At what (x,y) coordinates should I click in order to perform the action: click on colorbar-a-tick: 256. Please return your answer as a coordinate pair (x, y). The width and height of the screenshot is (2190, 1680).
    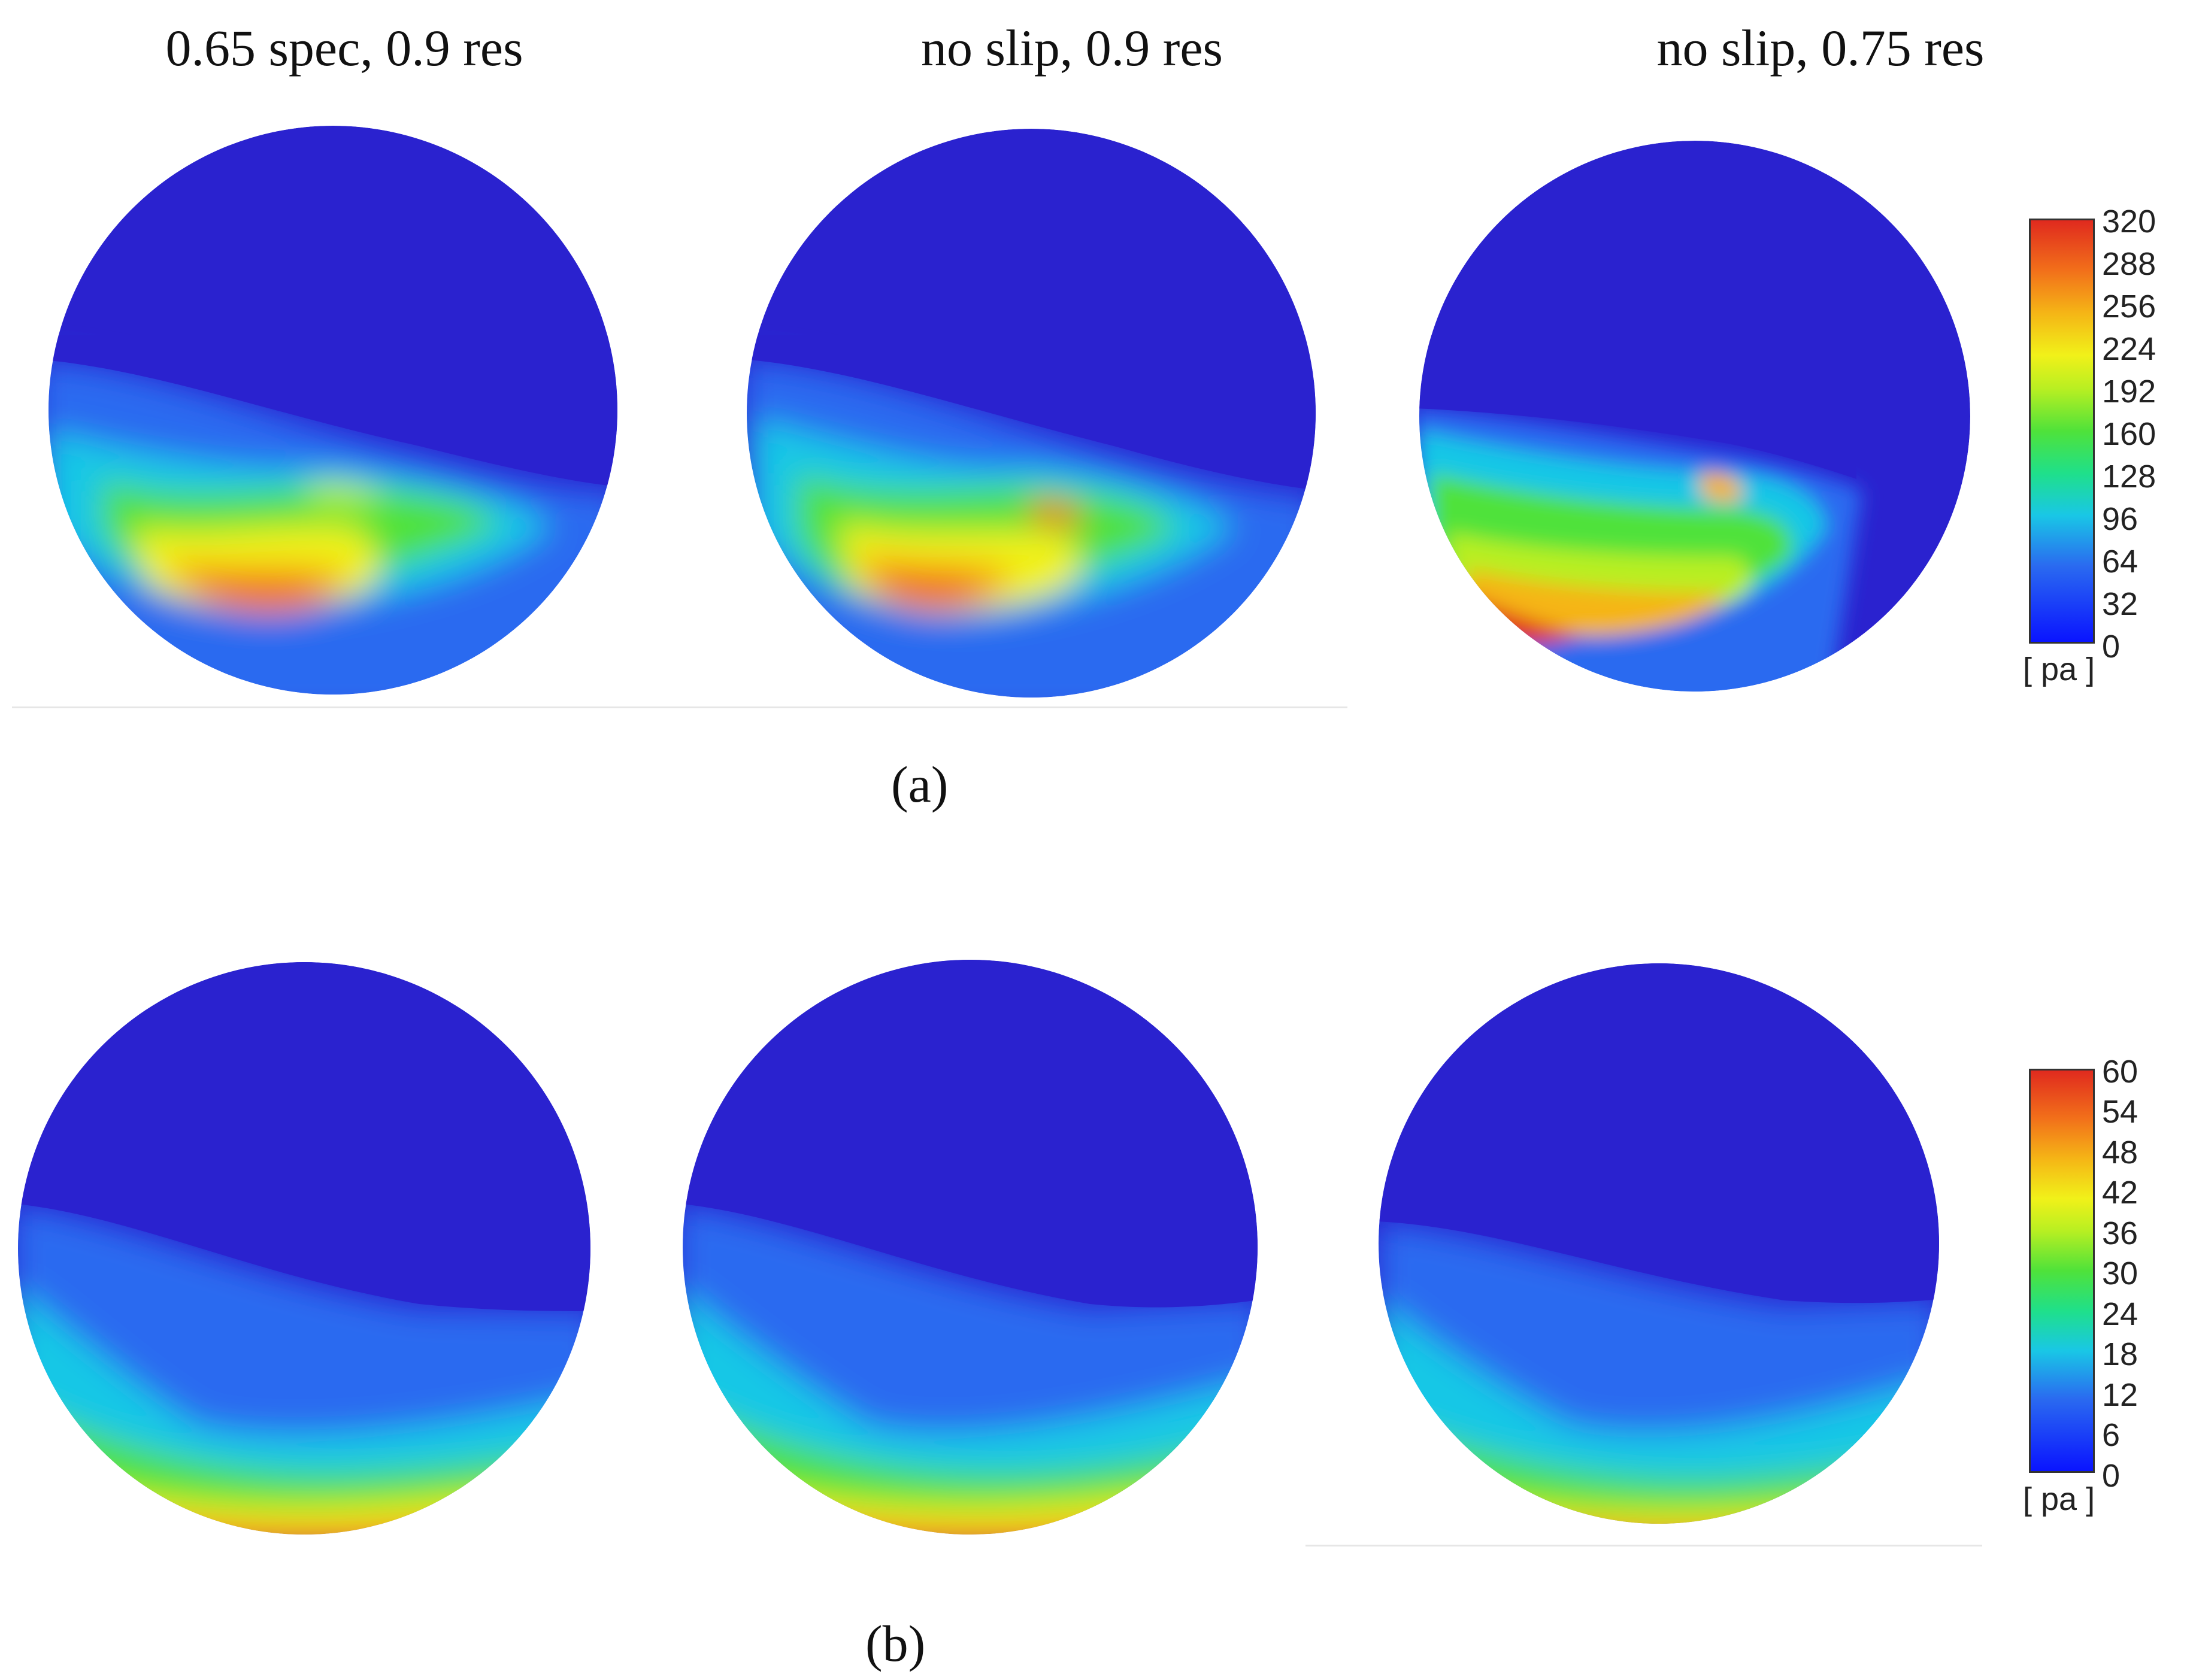
    Looking at the image, I should click on (2129, 307).